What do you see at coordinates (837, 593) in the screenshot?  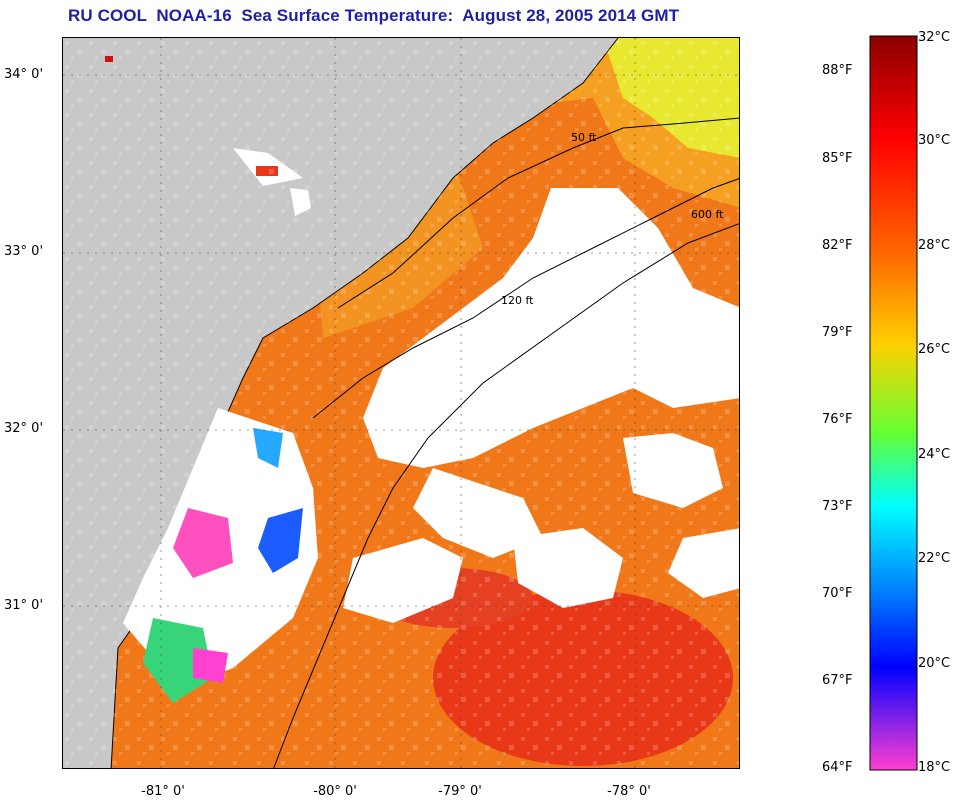 I see `colorbar-f-70: 70°F` at bounding box center [837, 593].